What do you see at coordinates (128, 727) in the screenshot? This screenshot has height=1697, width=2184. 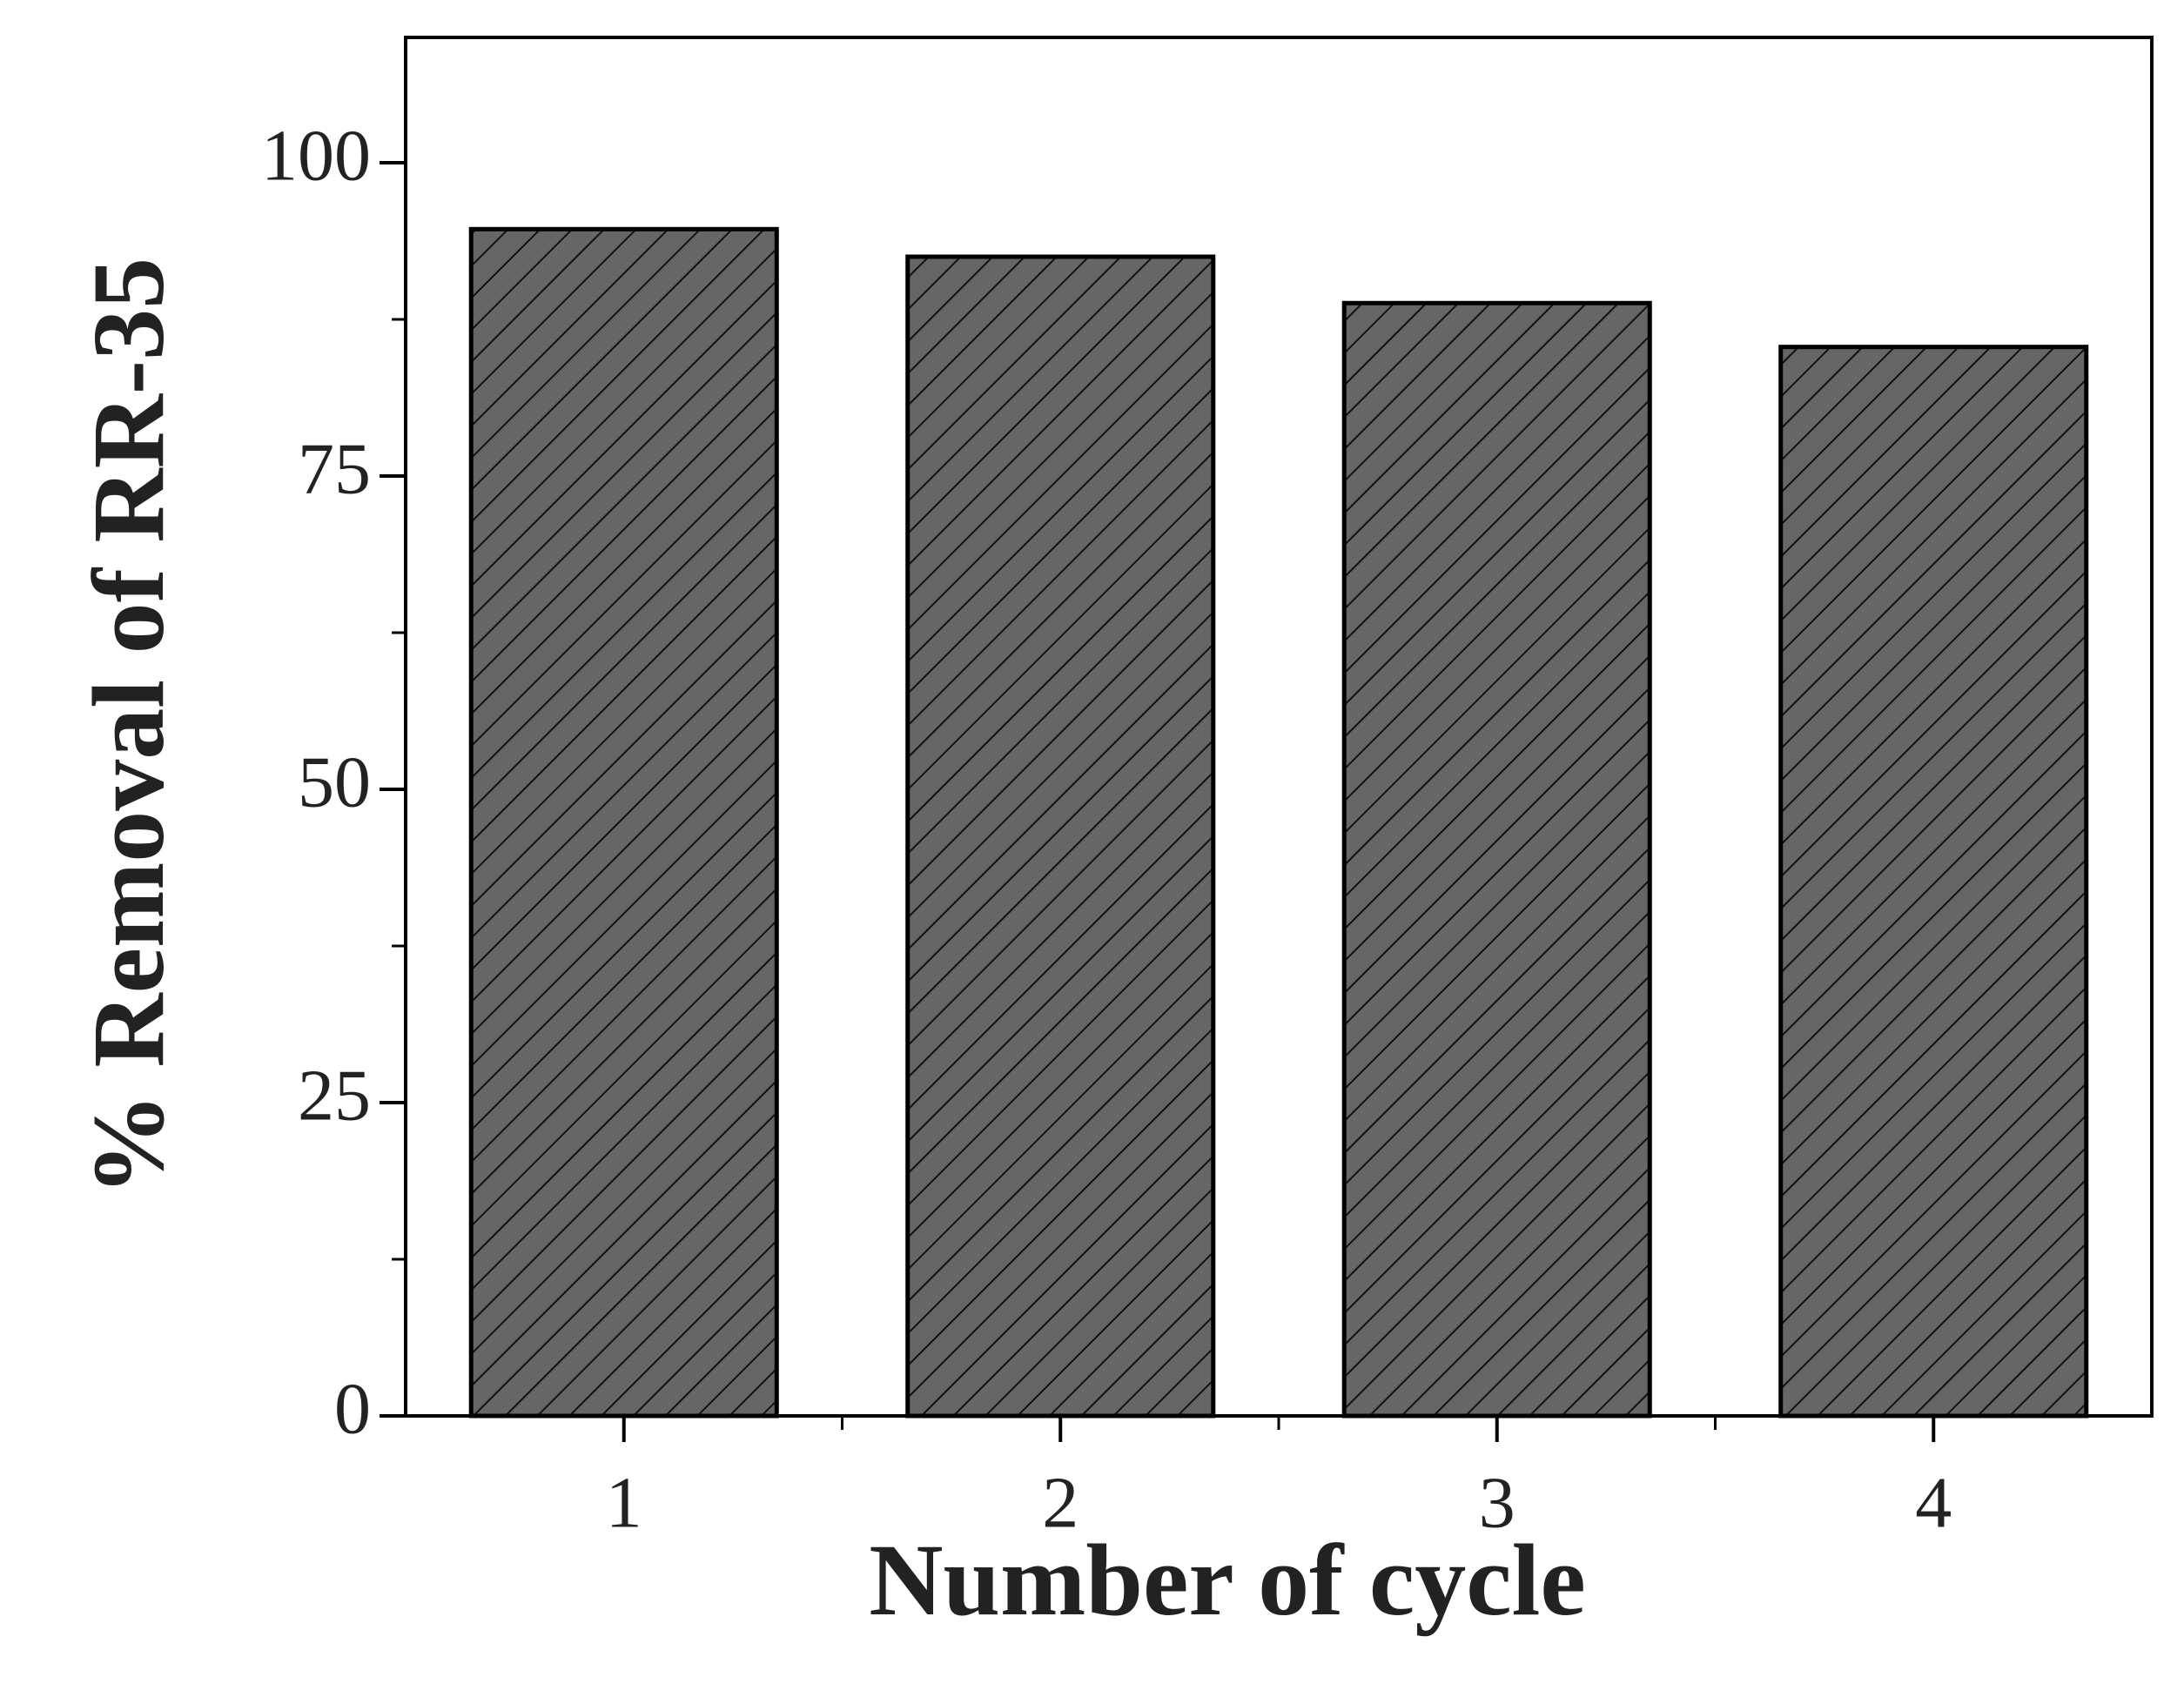 I see `y-axis-label: % Removal of RR-35` at bounding box center [128, 727].